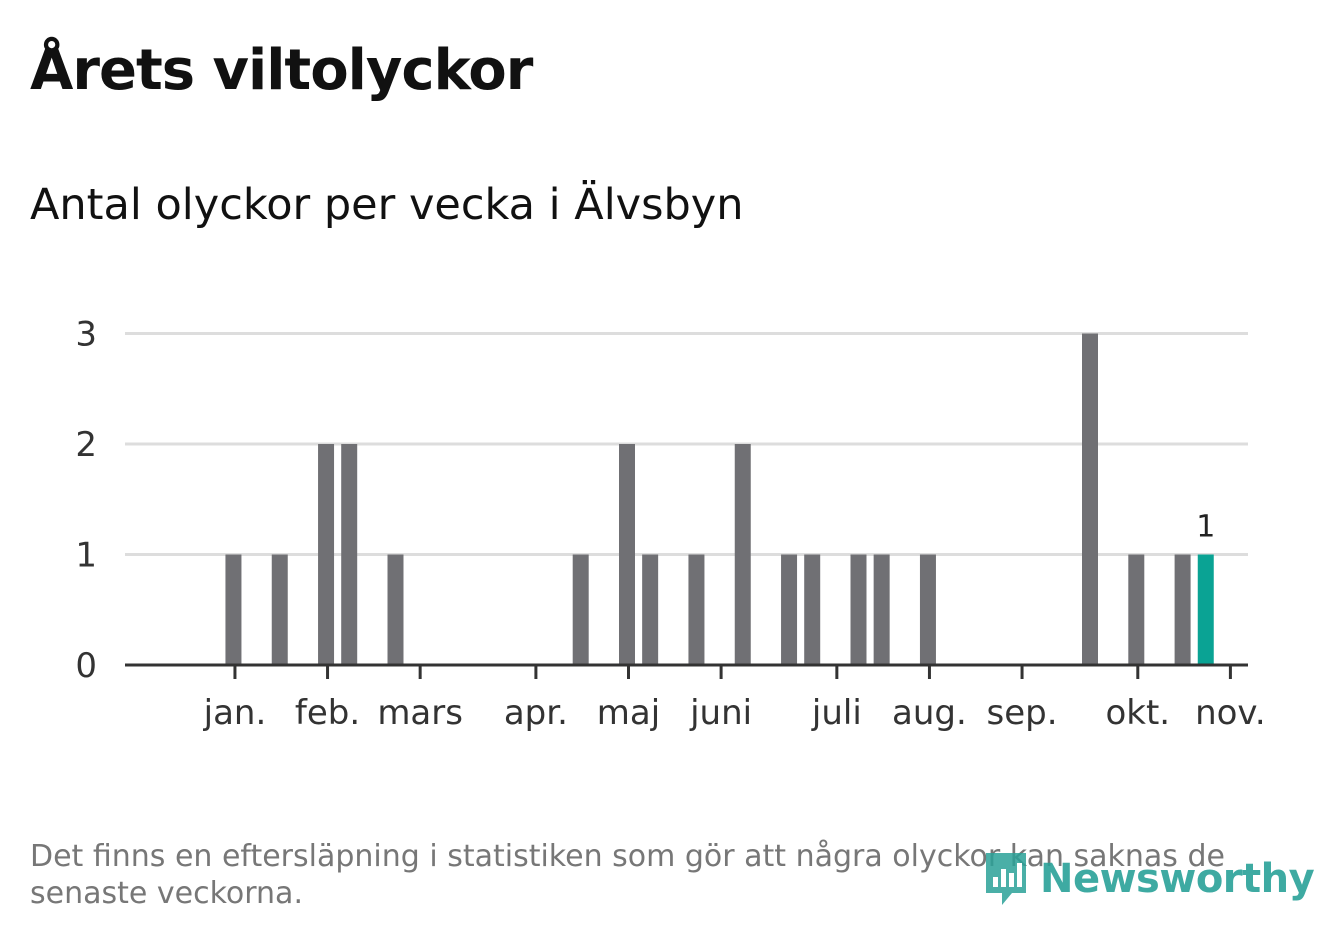 Image resolution: width=1322 pixels, height=939 pixels. What do you see at coordinates (720, 713) in the screenshot?
I see `x-tick-label: juni` at bounding box center [720, 713].